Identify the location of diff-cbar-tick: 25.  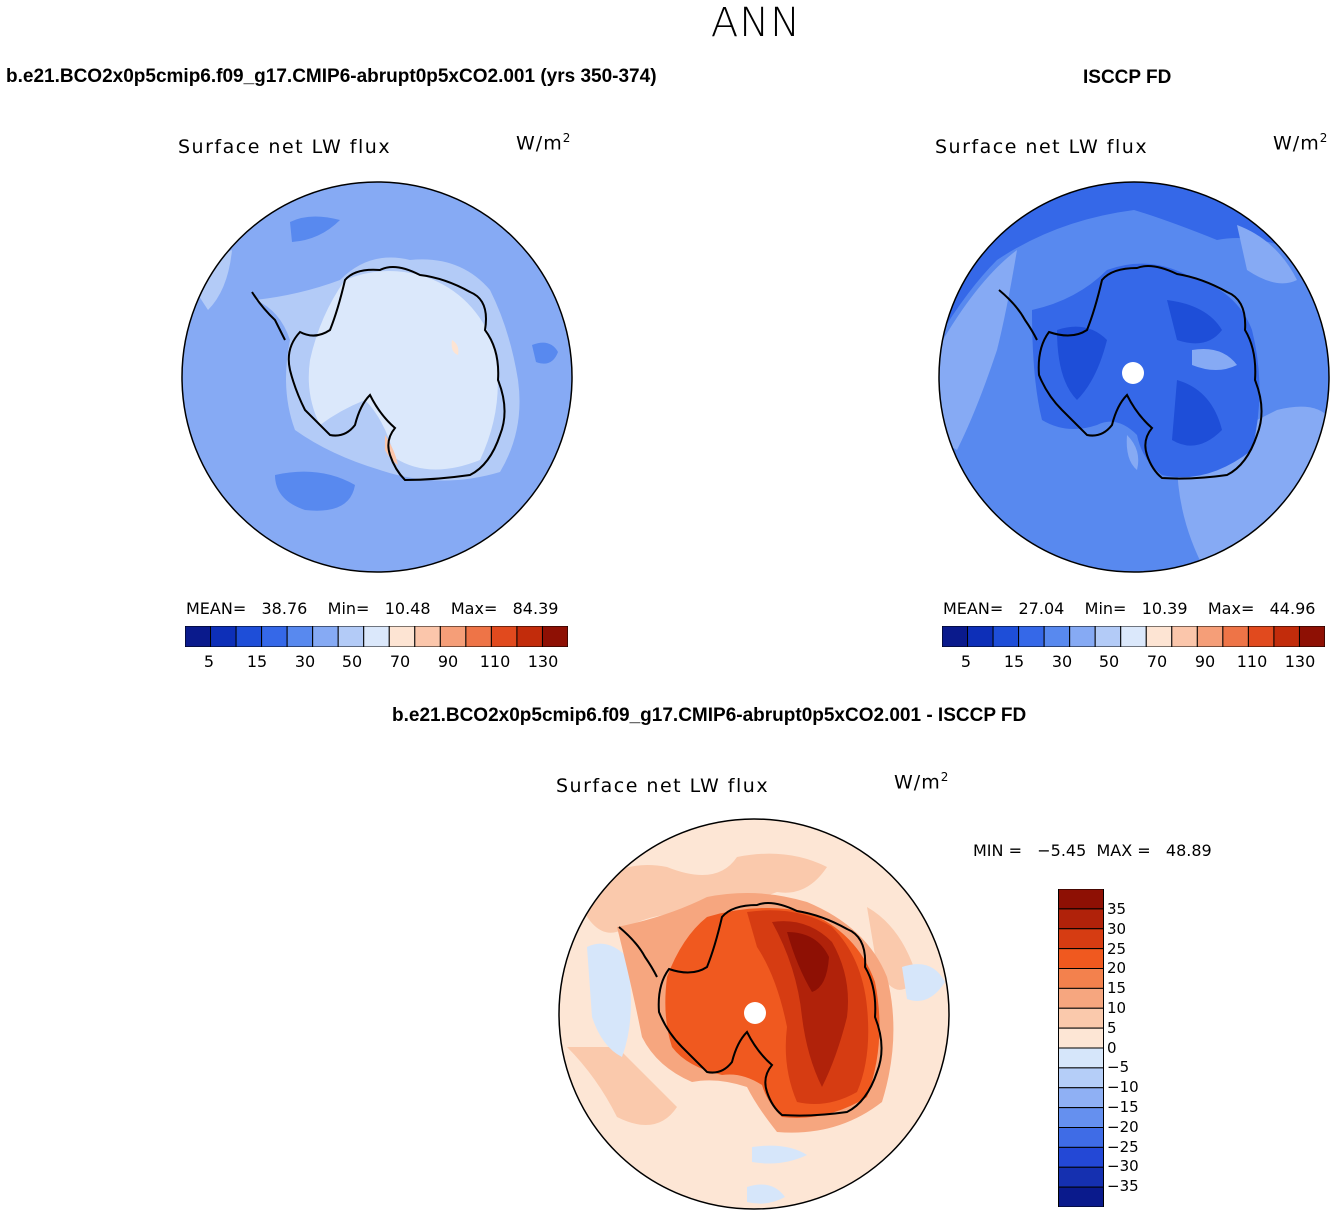
(1117, 949).